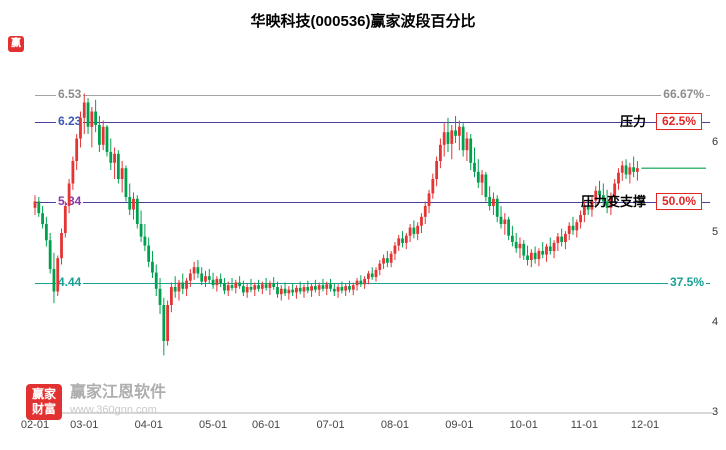  What do you see at coordinates (44, 402) in the screenshot?
I see `watermark-logo-icon: 赢家 财富` at bounding box center [44, 402].